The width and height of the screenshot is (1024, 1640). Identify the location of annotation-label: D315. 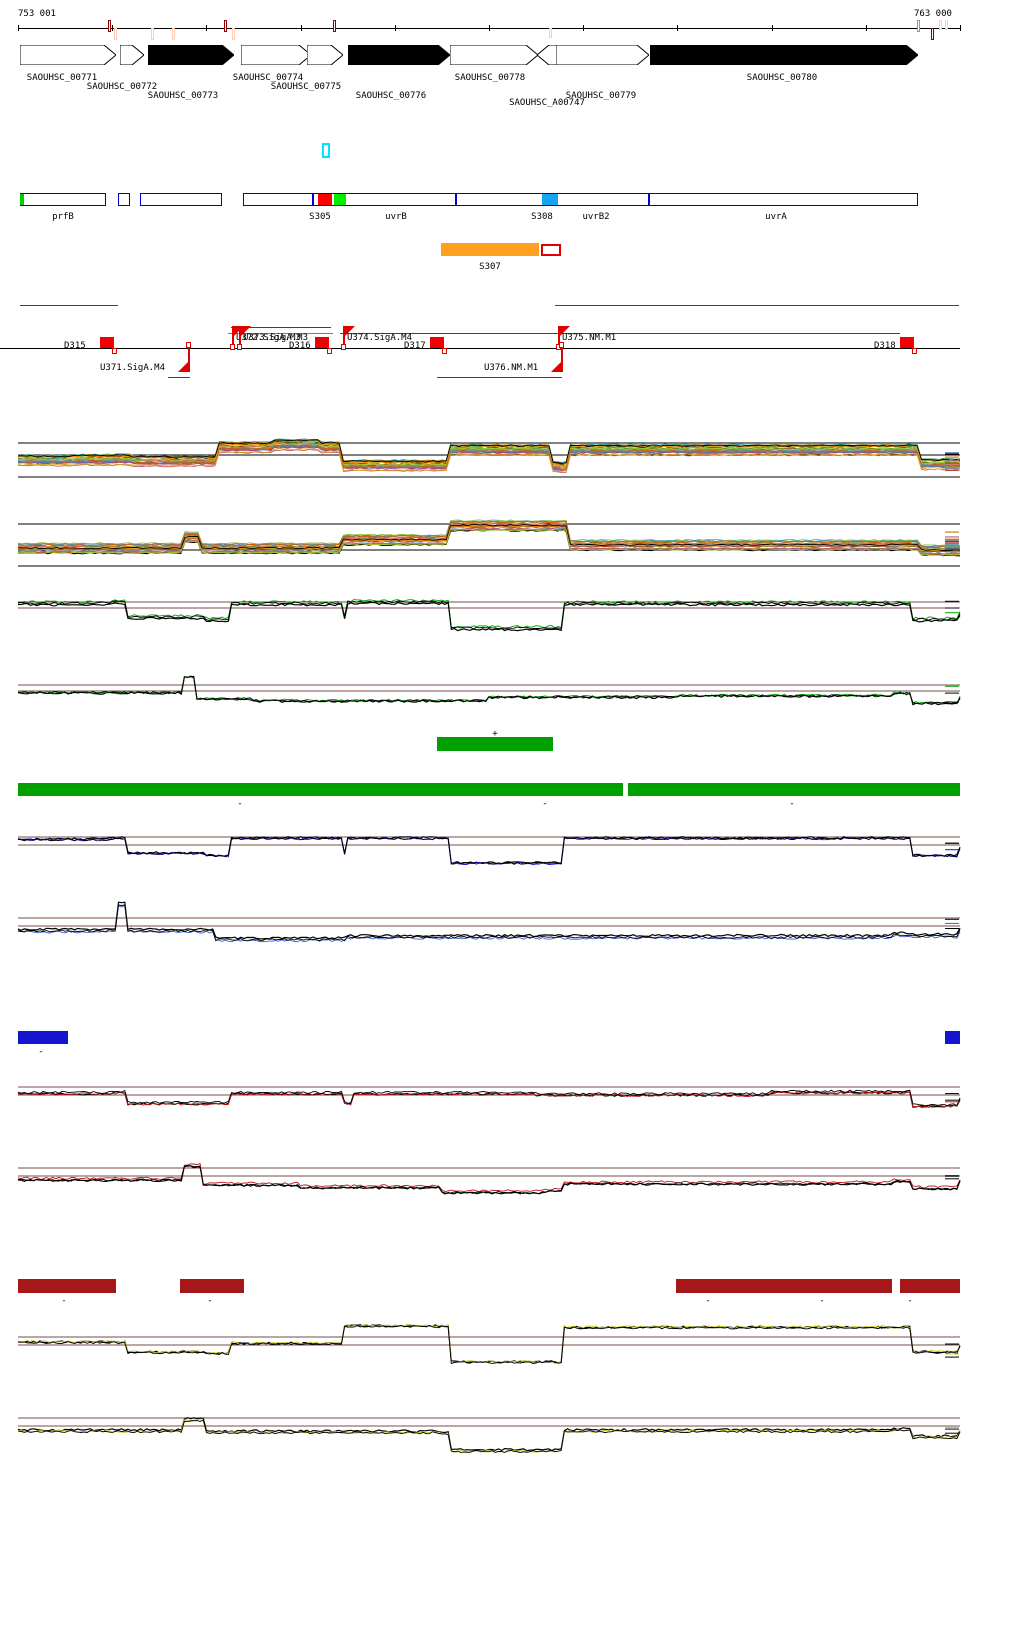
(75, 346).